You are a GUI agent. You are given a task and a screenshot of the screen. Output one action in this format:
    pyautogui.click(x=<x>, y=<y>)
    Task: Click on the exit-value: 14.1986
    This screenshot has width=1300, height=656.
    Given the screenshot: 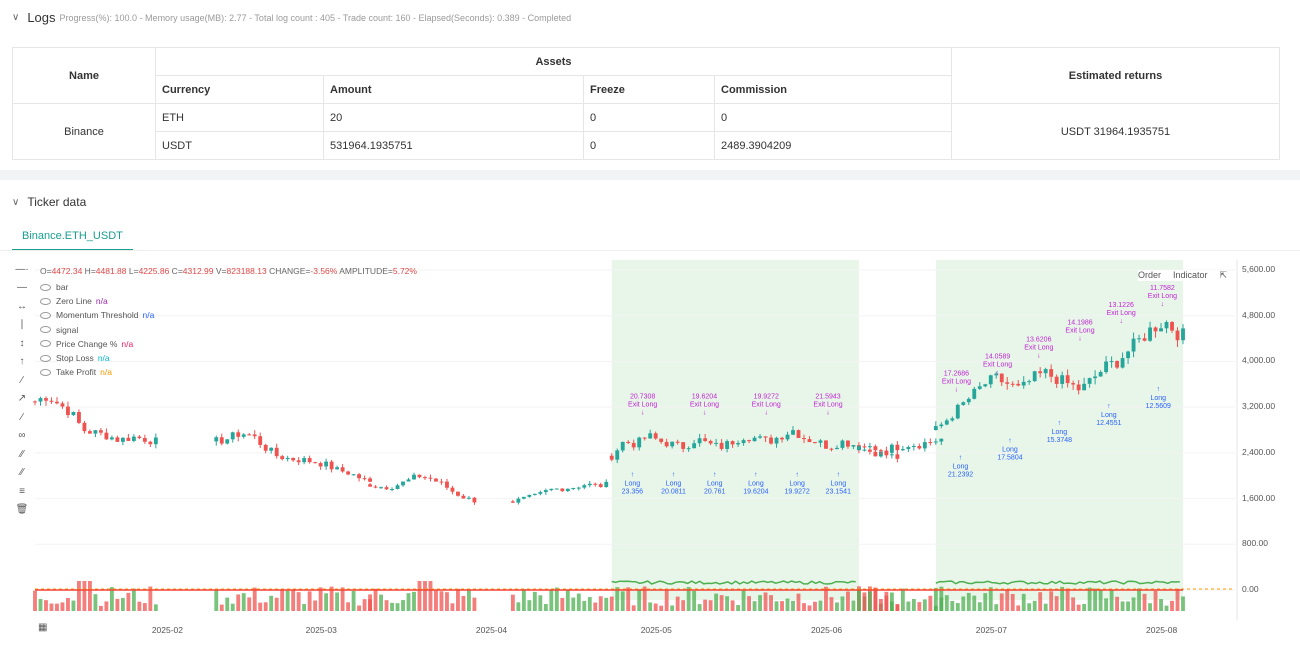 What is the action you would take?
    pyautogui.click(x=1079, y=322)
    